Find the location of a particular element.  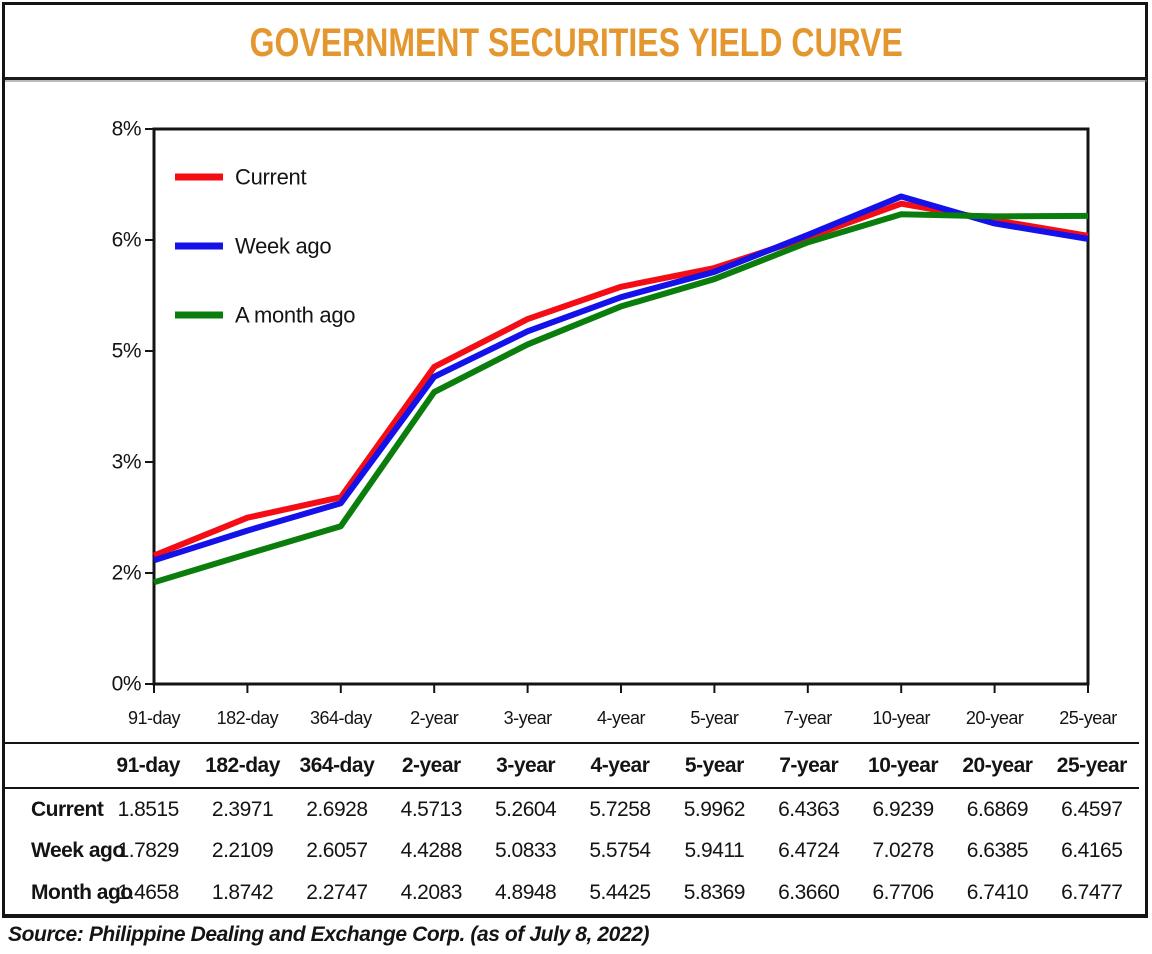

table-header-cell: 182-day is located at coordinates (242, 765).